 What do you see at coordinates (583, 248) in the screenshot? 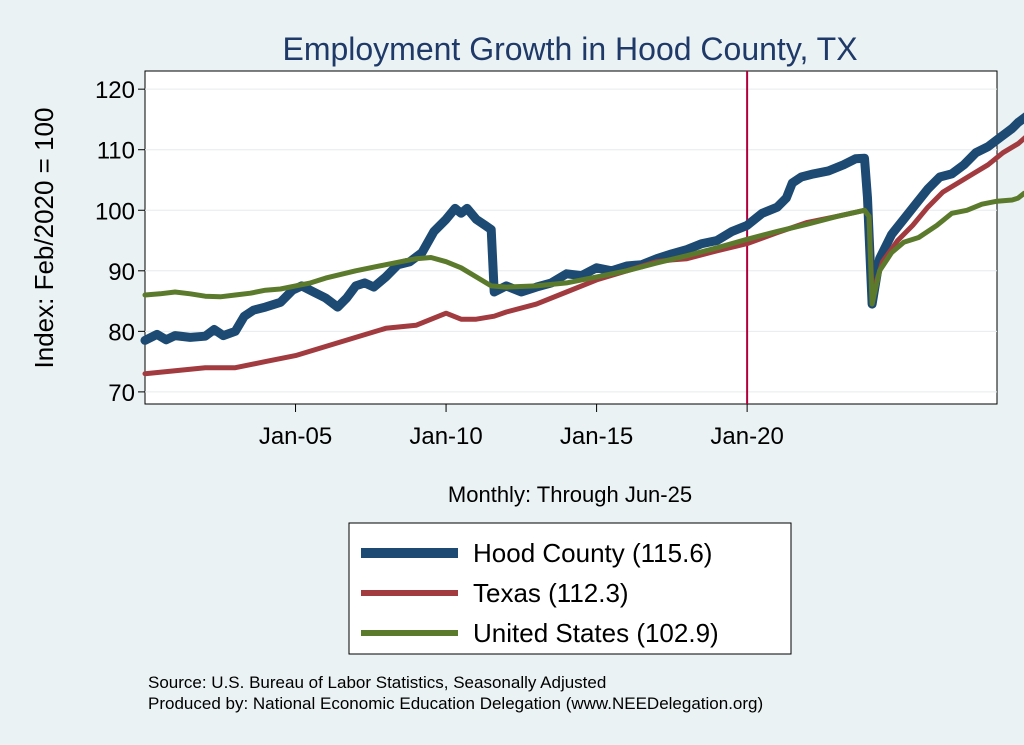
I see `series-line-united-states` at bounding box center [583, 248].